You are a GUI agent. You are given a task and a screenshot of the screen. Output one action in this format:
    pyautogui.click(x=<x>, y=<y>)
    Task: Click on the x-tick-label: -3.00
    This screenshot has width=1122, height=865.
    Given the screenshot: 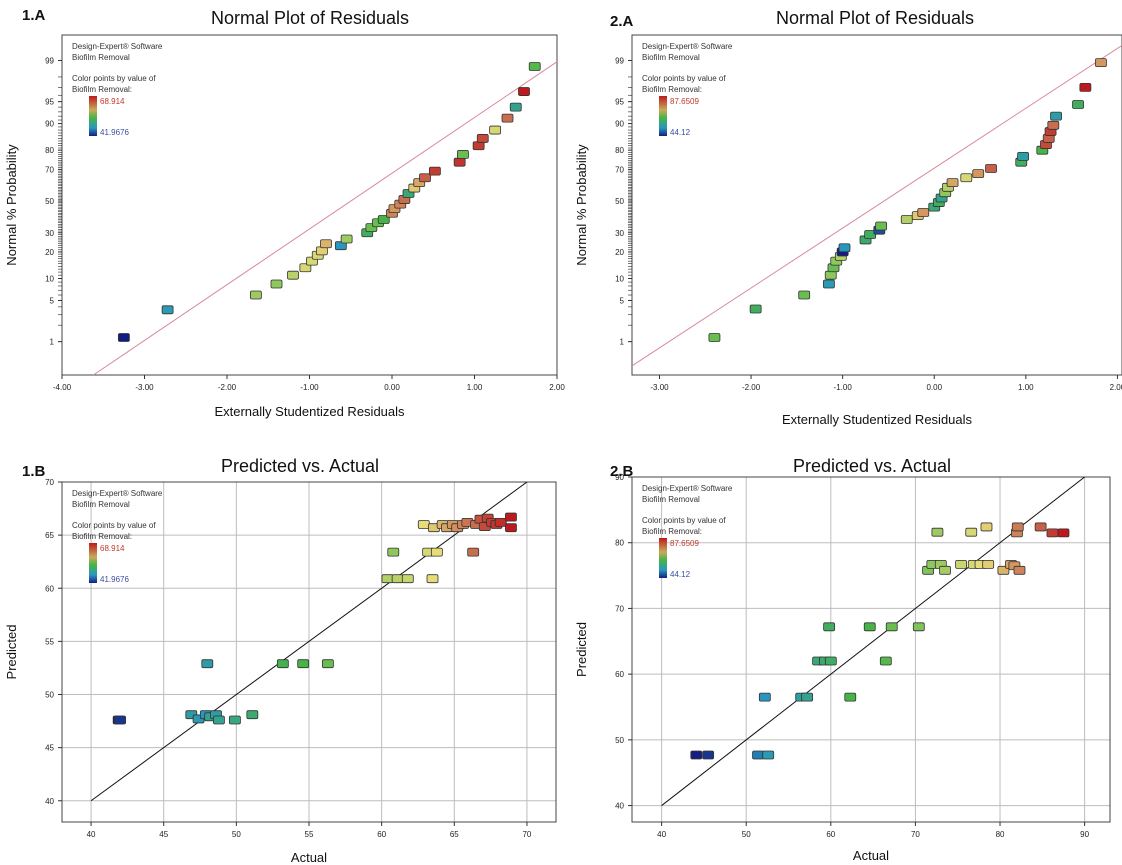 What is the action you would take?
    pyautogui.click(x=144, y=387)
    